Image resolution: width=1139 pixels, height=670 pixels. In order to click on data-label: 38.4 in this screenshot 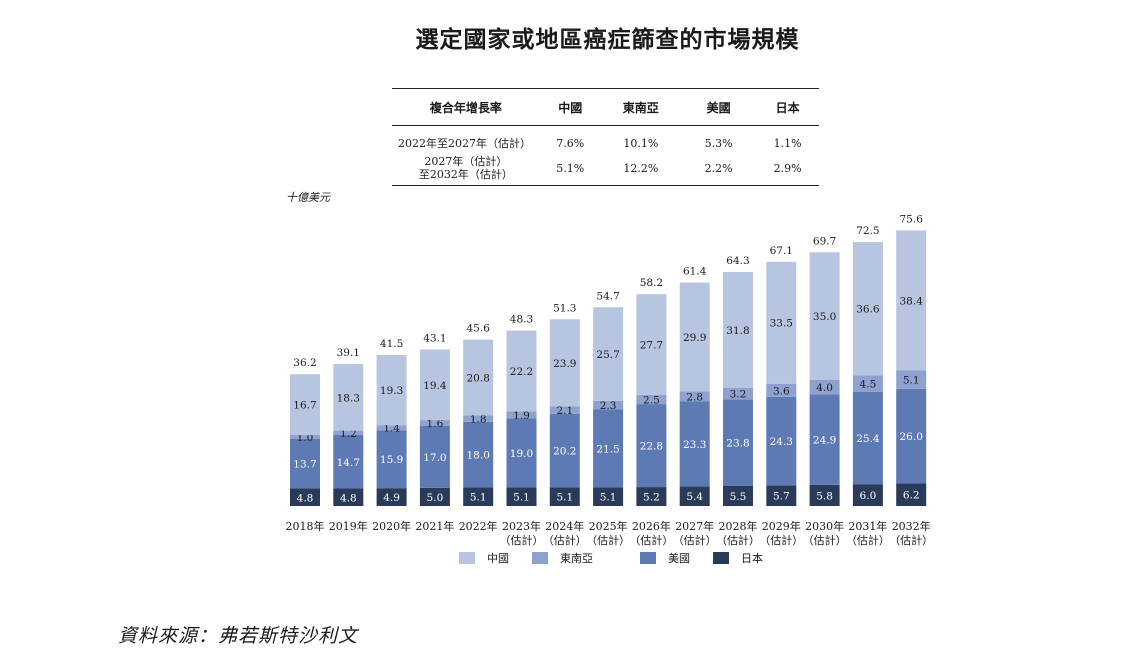, I will do `click(912, 301)`.